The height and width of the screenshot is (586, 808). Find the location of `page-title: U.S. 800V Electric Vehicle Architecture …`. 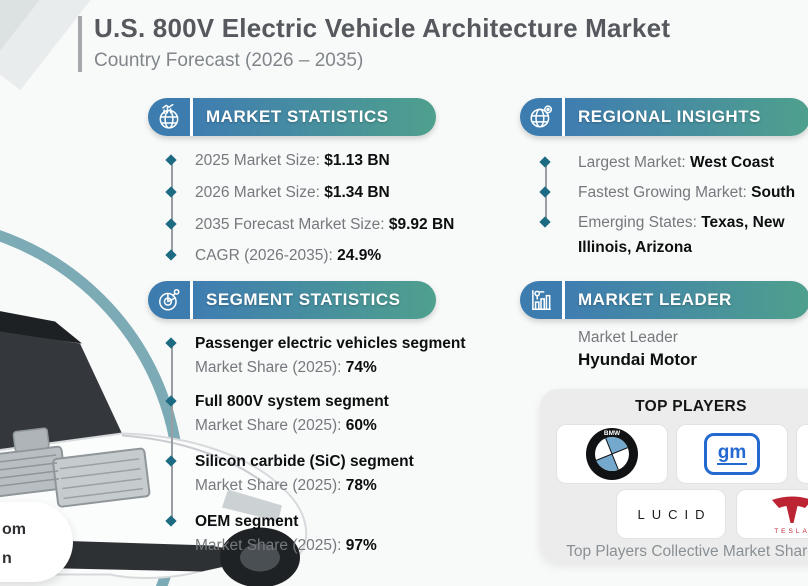

page-title: U.S. 800V Electric Vehicle Architecture … is located at coordinates (382, 28).